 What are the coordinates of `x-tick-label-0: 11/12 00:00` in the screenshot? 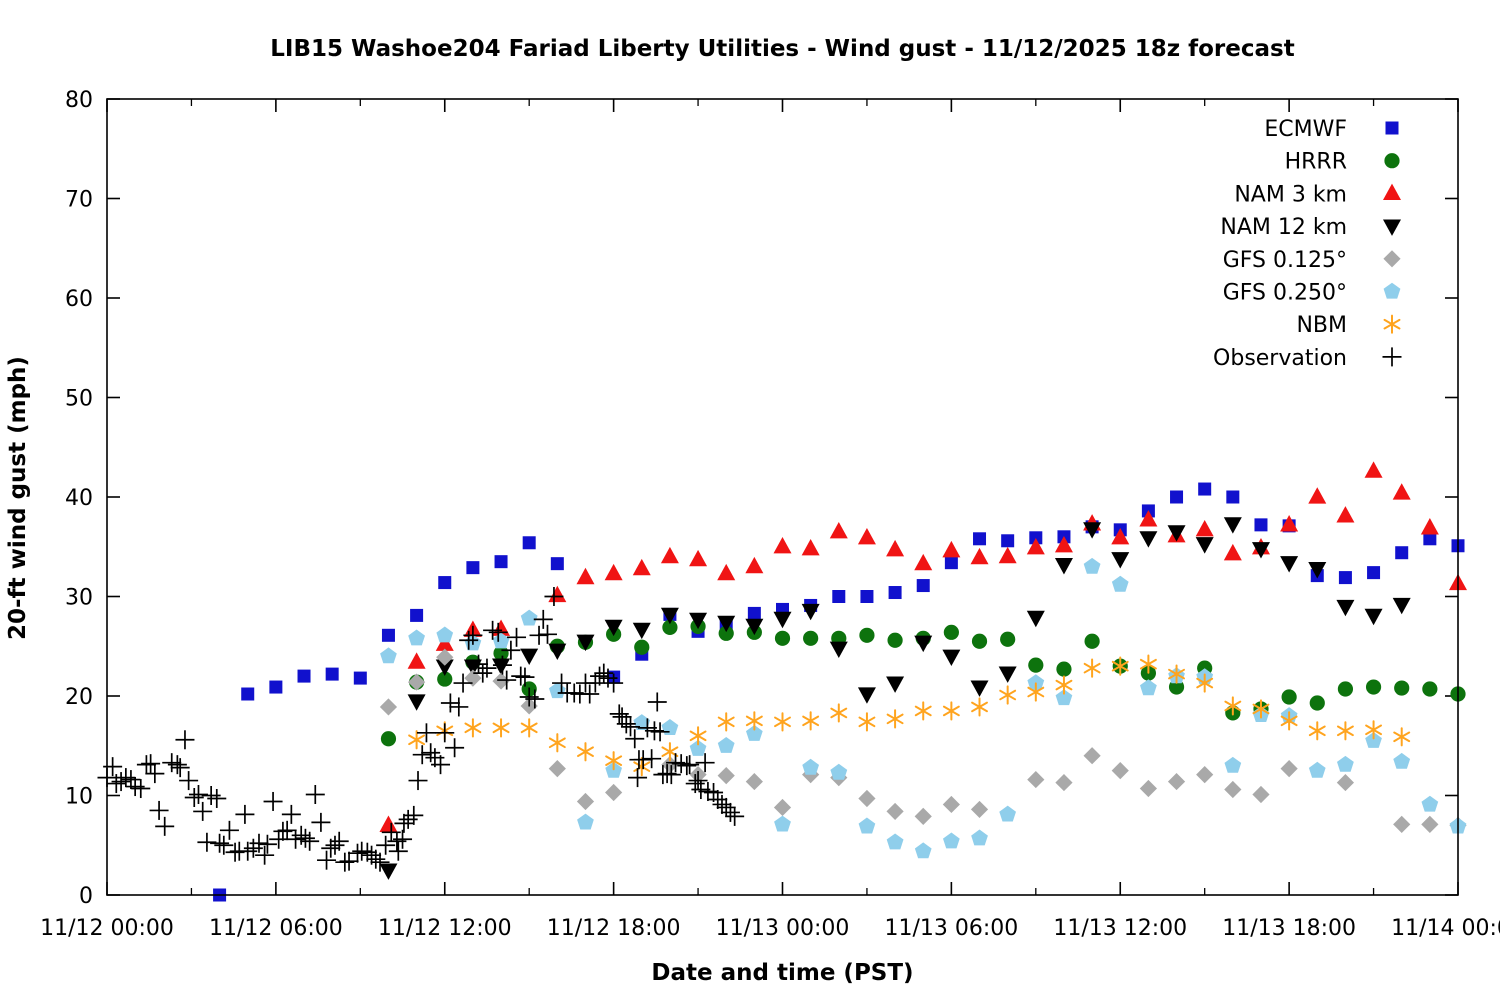 It's located at (107, 928).